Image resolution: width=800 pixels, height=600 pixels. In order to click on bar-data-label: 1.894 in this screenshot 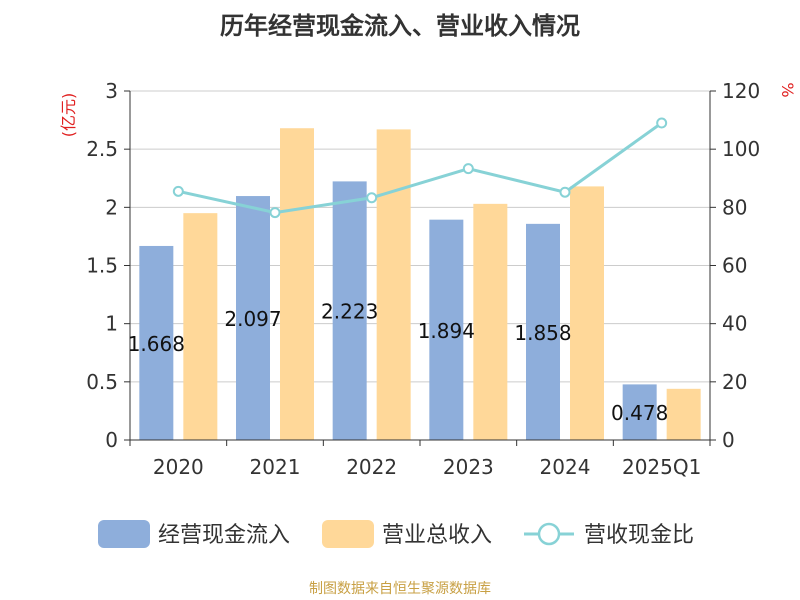, I will do `click(446, 331)`.